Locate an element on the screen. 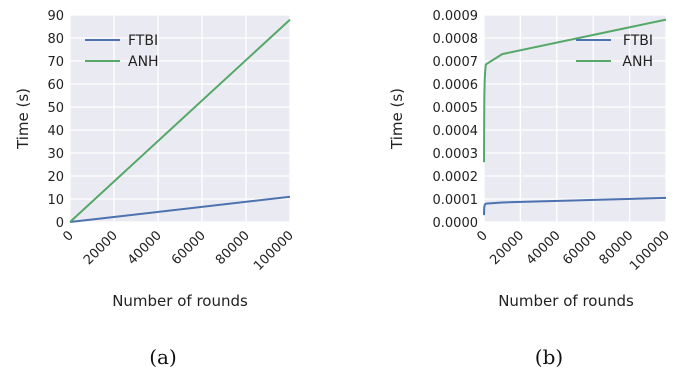  y-tick-label: 0.0009 is located at coordinates (456, 16).